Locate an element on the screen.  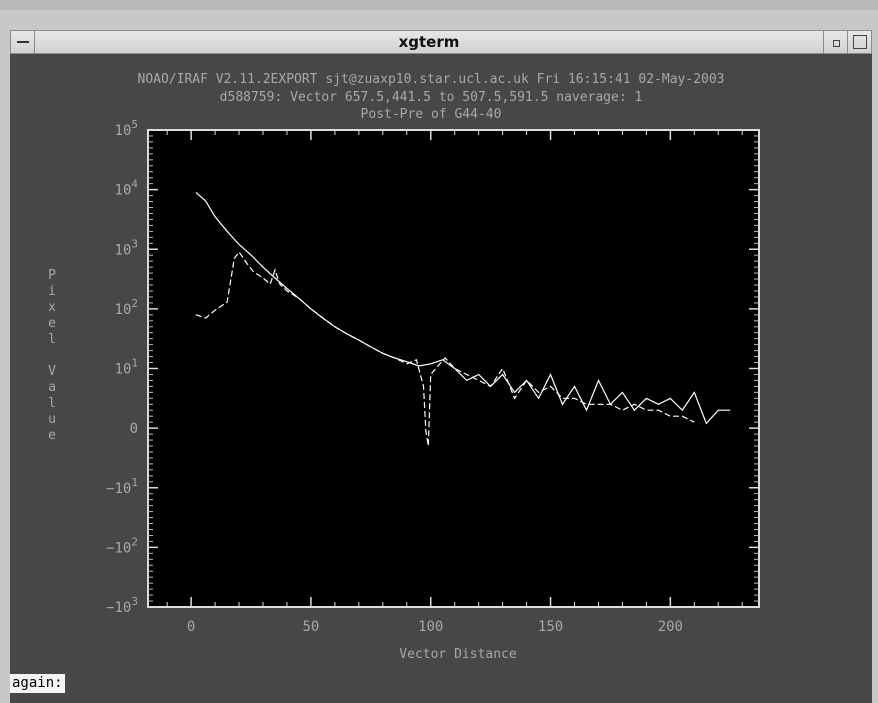
y-tick-label: 10³ is located at coordinates (126, 247).